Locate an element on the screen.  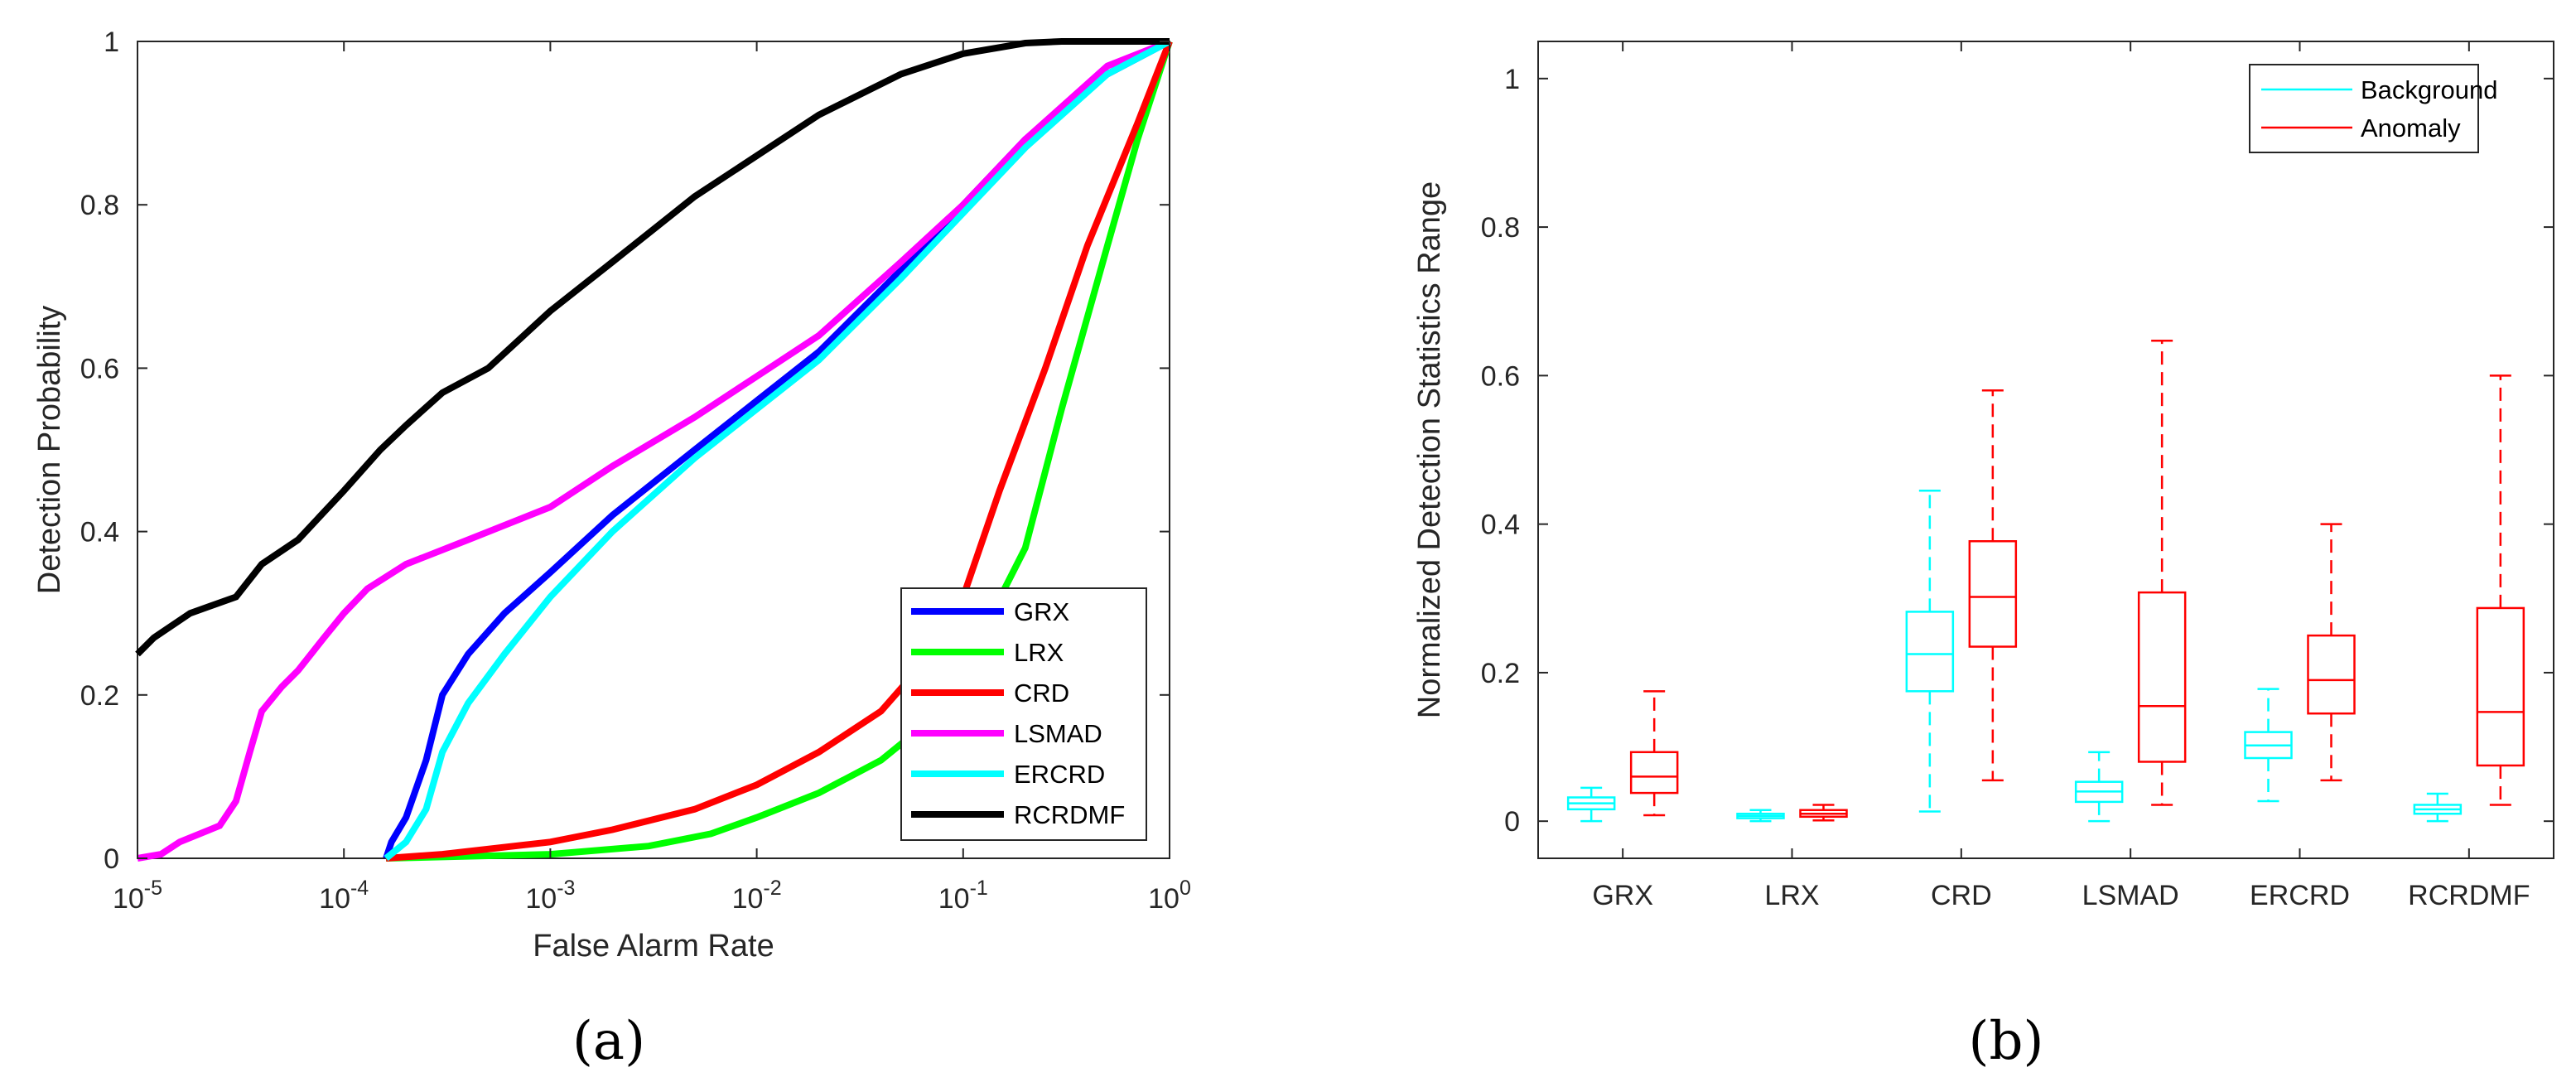
box-anomaly-lrx is located at coordinates (1823, 813).